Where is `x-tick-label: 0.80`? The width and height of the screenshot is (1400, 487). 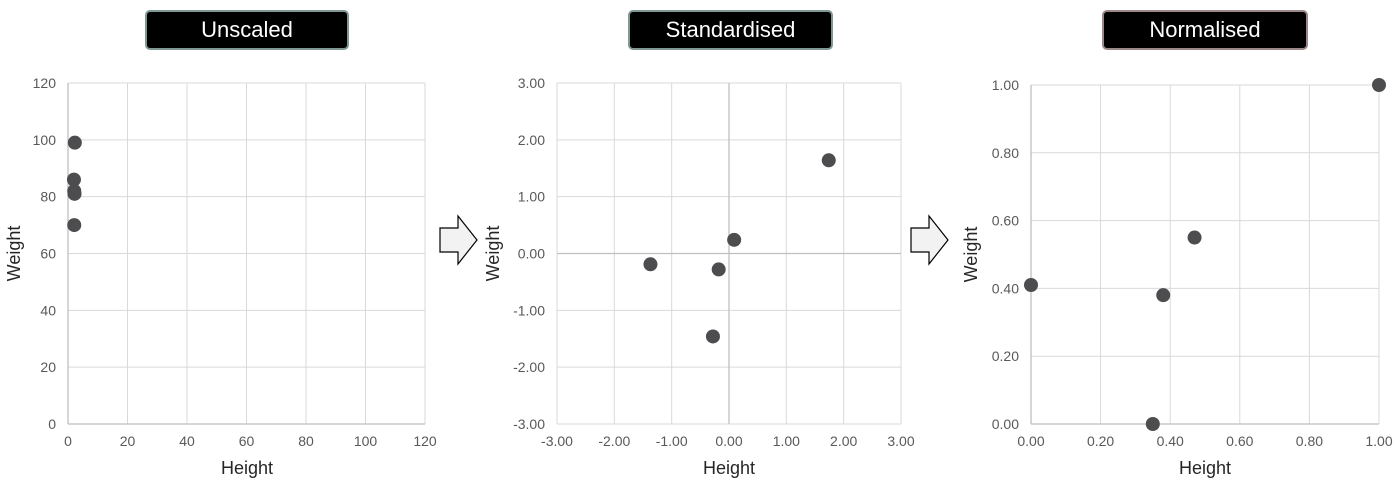
x-tick-label: 0.80 is located at coordinates (1309, 441).